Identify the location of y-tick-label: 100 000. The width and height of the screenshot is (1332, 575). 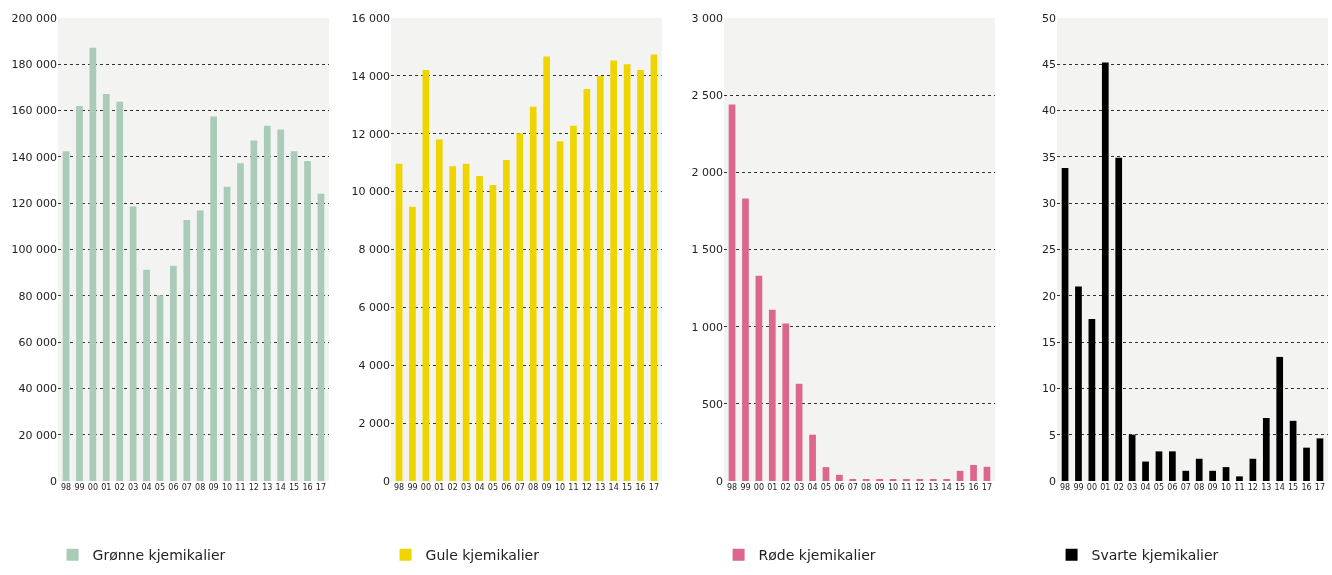
(34, 250).